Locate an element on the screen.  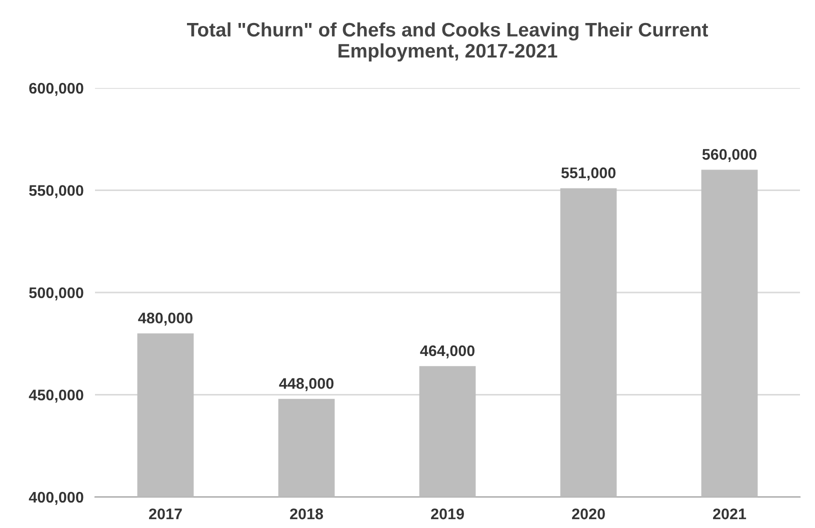
y-tick-label: 400,000 is located at coordinates (56, 498).